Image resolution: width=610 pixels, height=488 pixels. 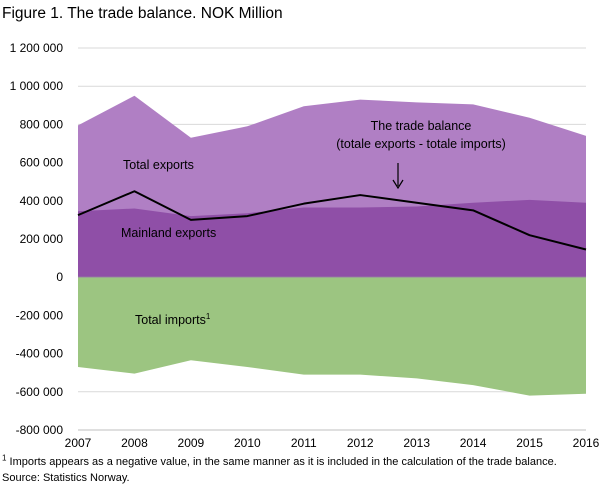 I want to click on footnote-mark: 1, so click(x=4, y=458).